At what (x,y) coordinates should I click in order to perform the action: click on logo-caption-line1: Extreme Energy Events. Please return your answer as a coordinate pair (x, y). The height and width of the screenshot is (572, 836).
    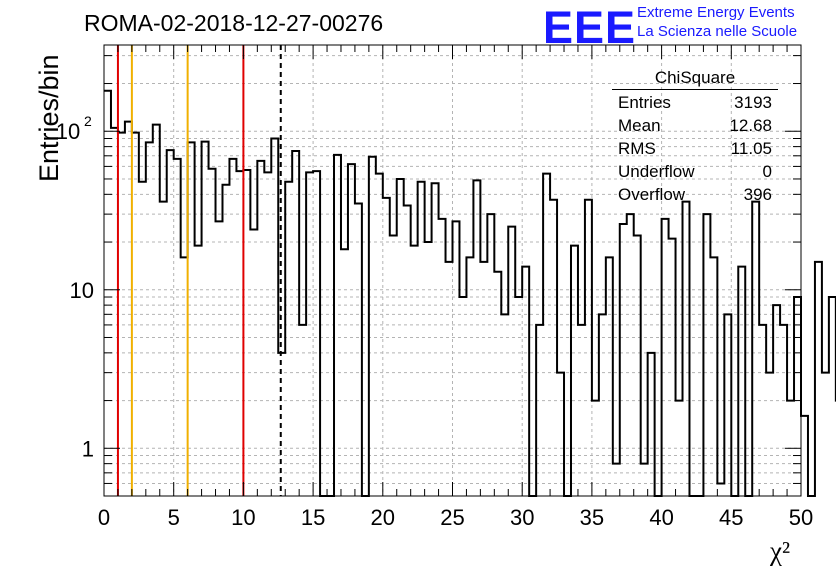
    Looking at the image, I should click on (716, 12).